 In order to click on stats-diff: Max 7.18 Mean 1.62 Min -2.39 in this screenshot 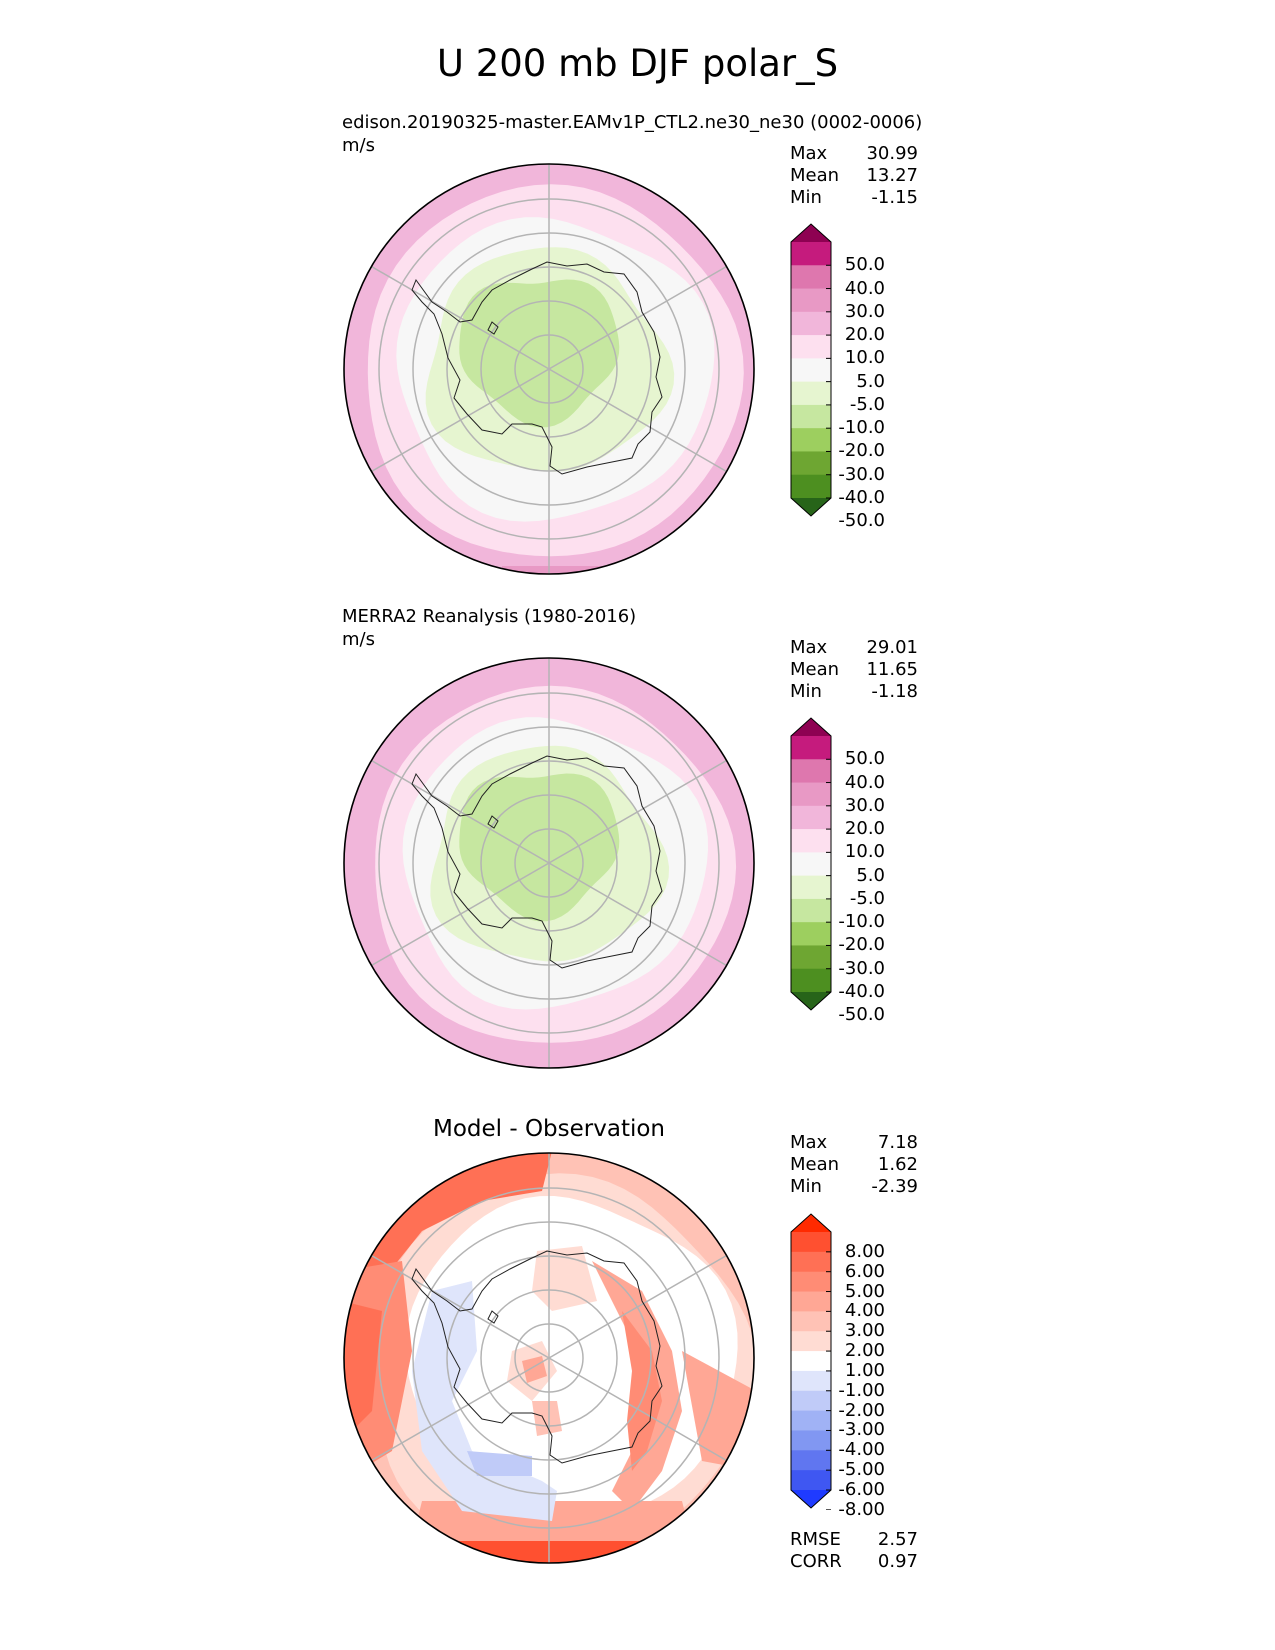, I will do `click(854, 1165)`.